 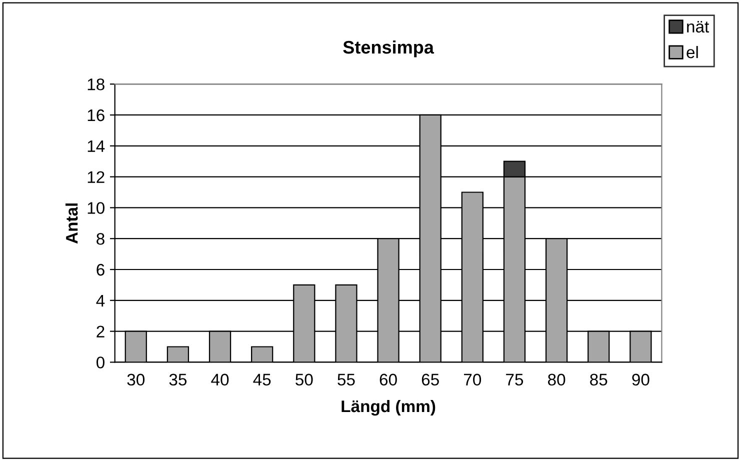 What do you see at coordinates (96, 115) in the screenshot?
I see `y-tick-label: 16` at bounding box center [96, 115].